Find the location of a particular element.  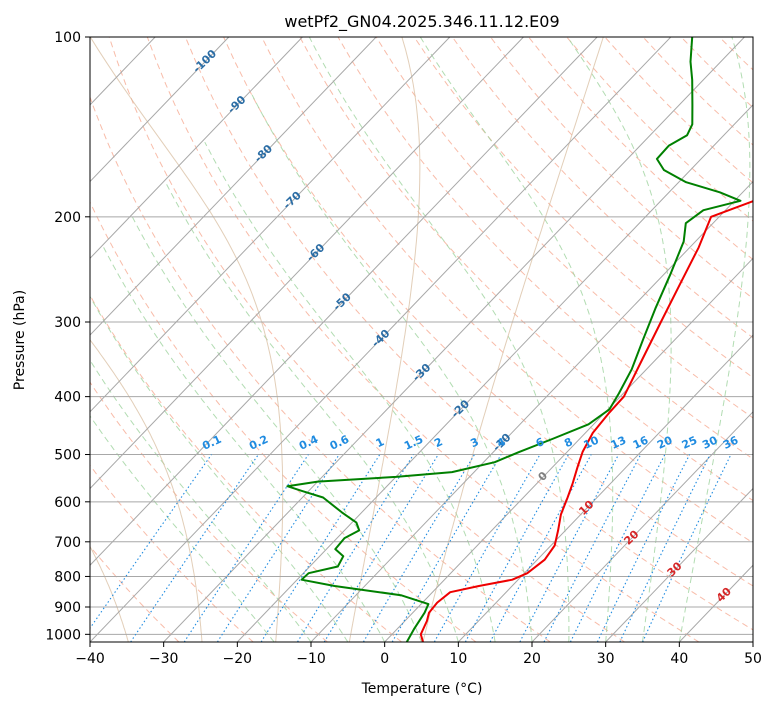

x-tick-label: −40 is located at coordinates (90, 659).